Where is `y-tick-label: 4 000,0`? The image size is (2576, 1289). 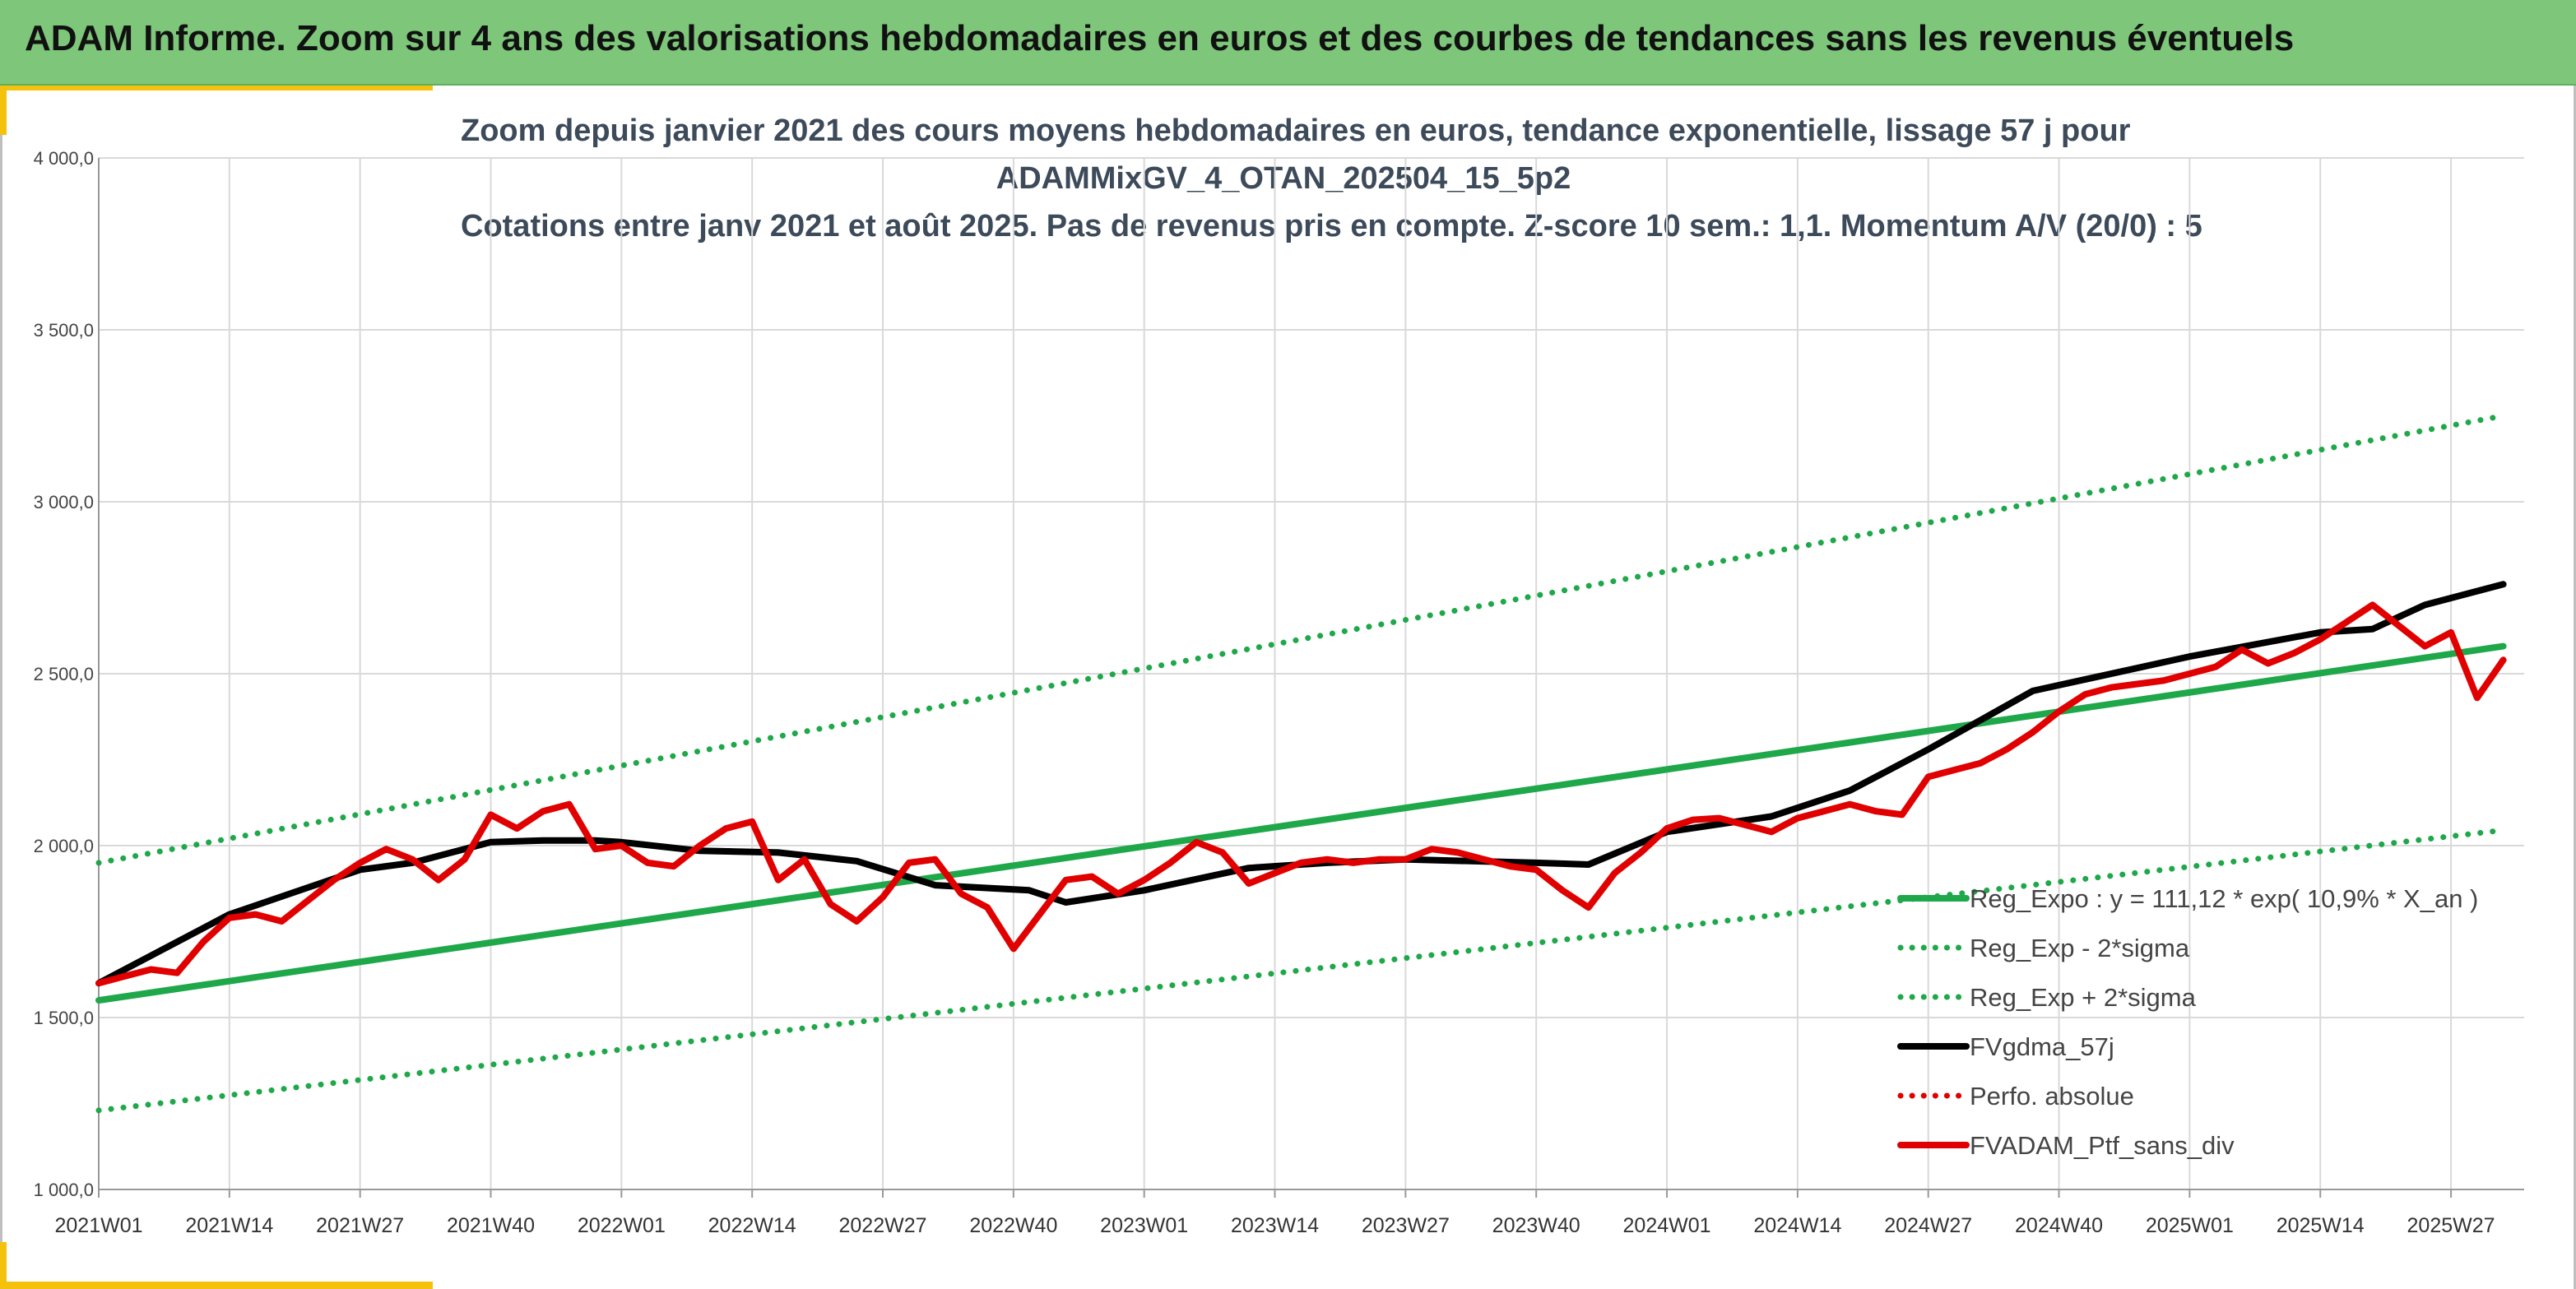
y-tick-label: 4 000,0 is located at coordinates (64, 158).